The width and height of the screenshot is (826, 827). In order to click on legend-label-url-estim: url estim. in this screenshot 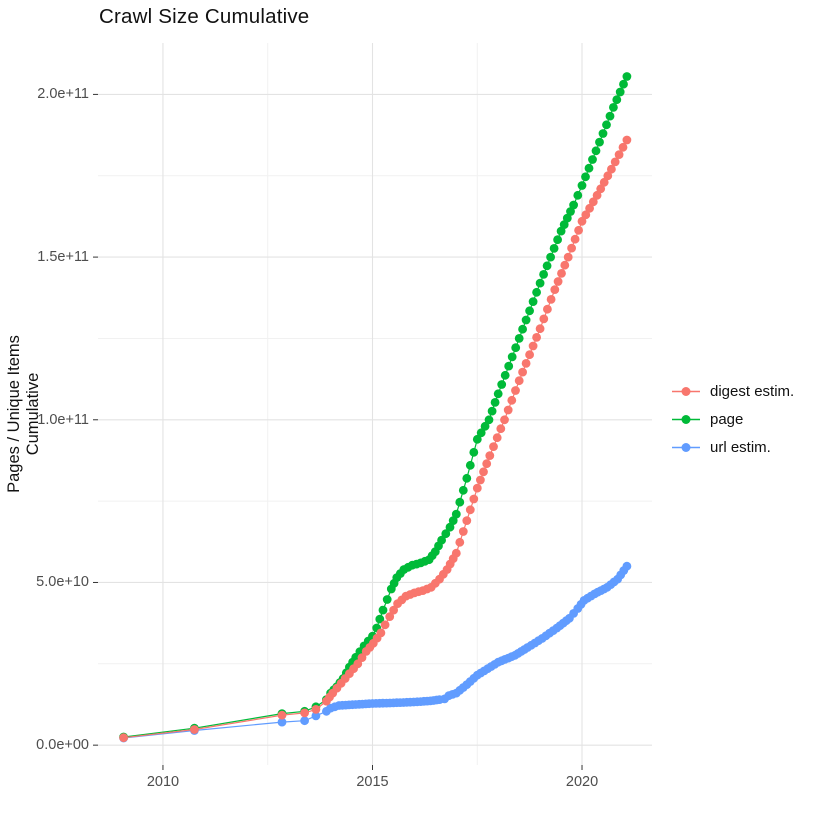, I will do `click(740, 447)`.